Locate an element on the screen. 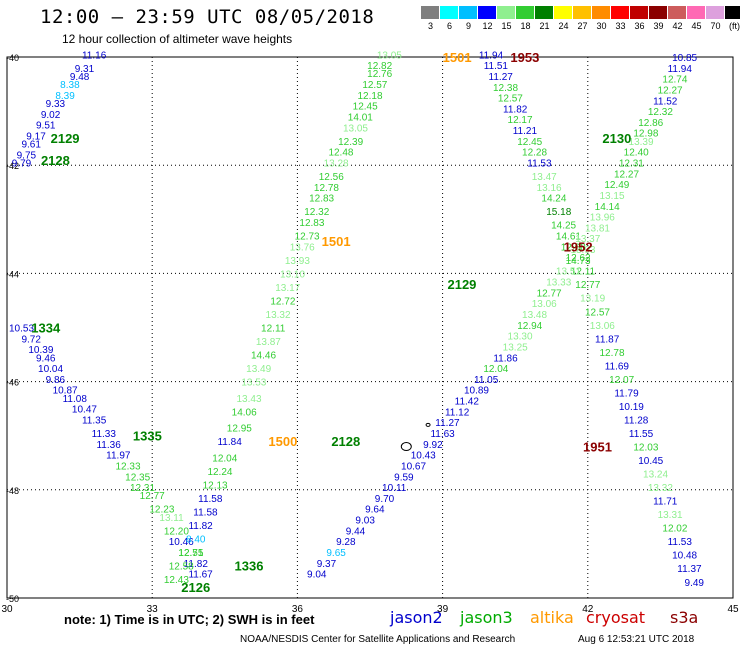 This screenshot has width=740, height=650. wave-height-value: 13.87 is located at coordinates (268, 342).